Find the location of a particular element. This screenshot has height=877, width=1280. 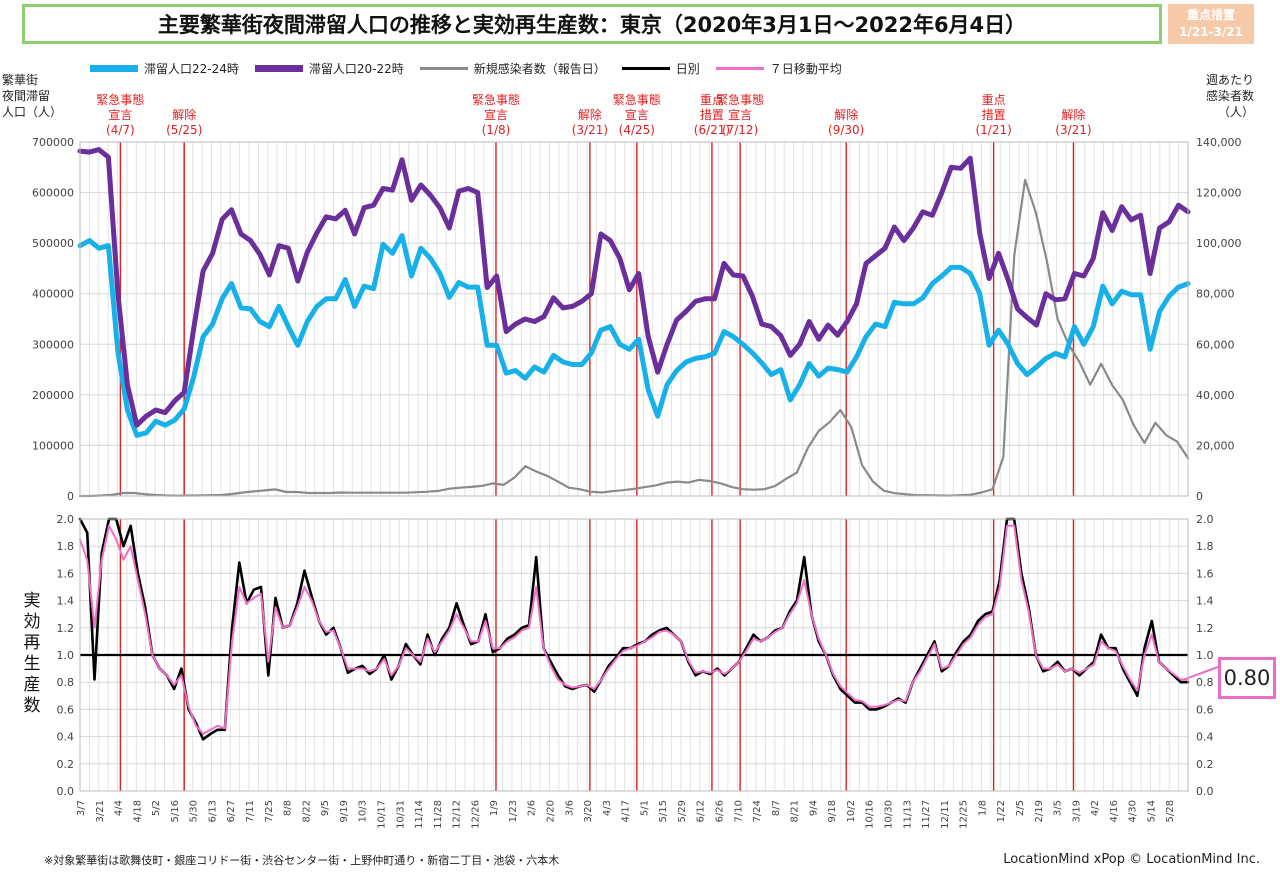

event-label: (1/8) is located at coordinates (496, 130).